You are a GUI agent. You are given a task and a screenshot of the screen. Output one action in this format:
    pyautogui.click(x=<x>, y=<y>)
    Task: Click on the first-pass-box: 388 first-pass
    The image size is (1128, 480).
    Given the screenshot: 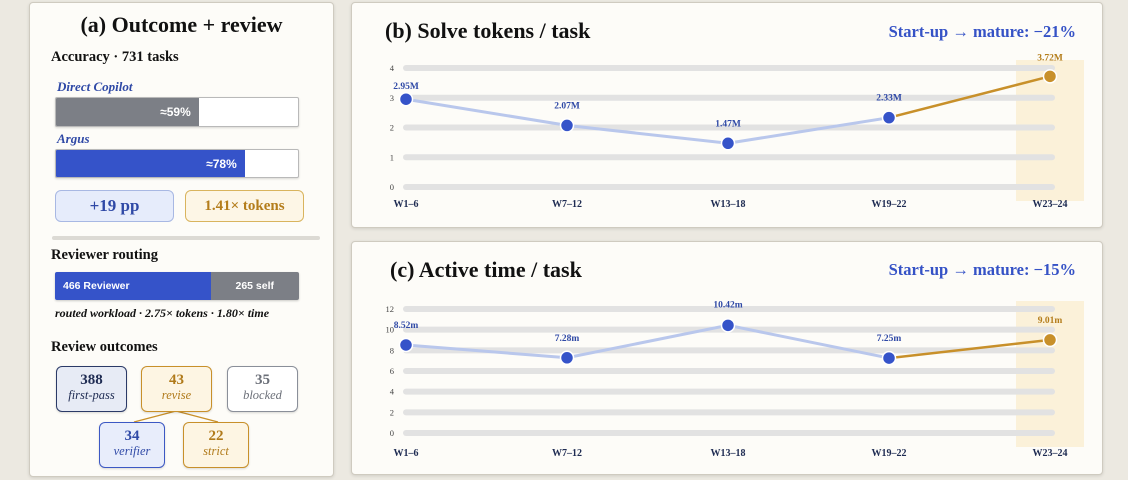 What is the action you would take?
    pyautogui.click(x=91, y=389)
    